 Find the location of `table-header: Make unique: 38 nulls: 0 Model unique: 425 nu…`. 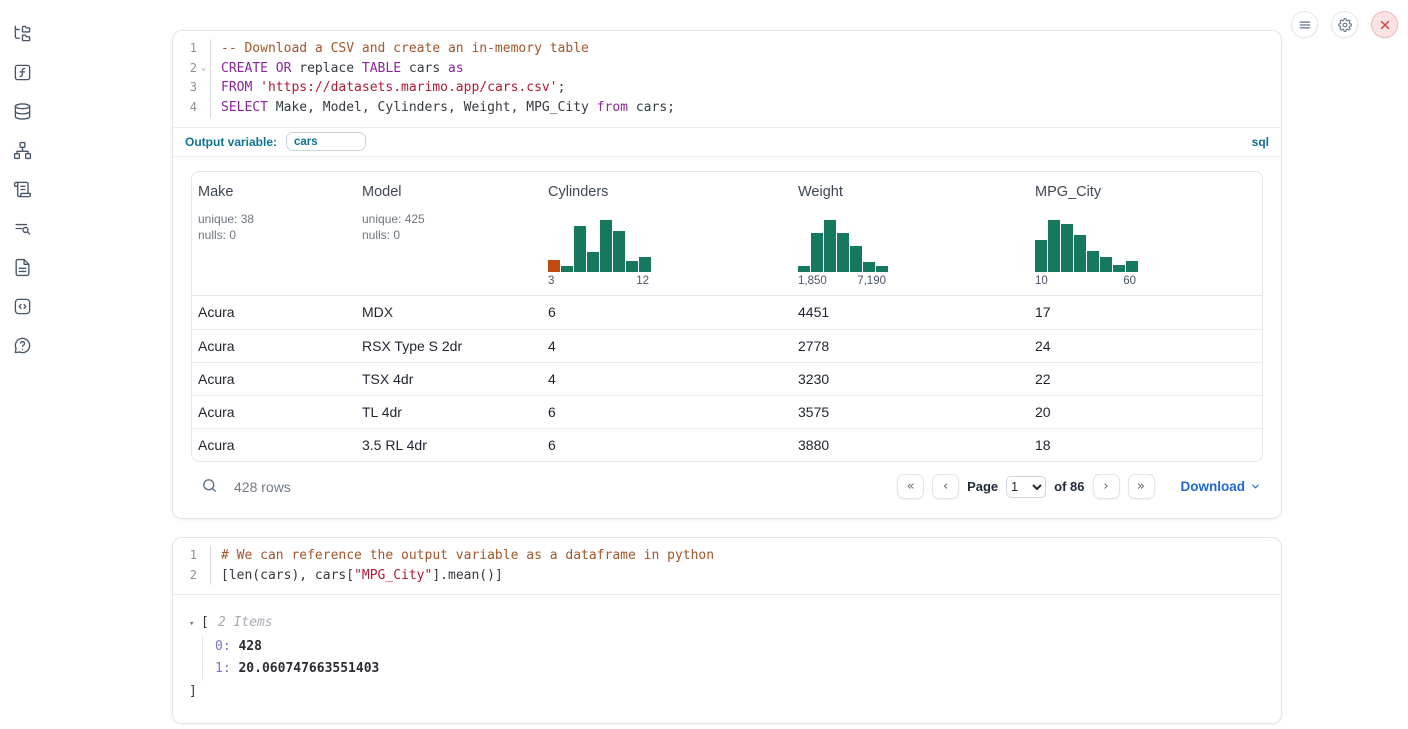

table-header: Make unique: 38 nulls: 0 Model unique: 425 nu… is located at coordinates (727, 234).